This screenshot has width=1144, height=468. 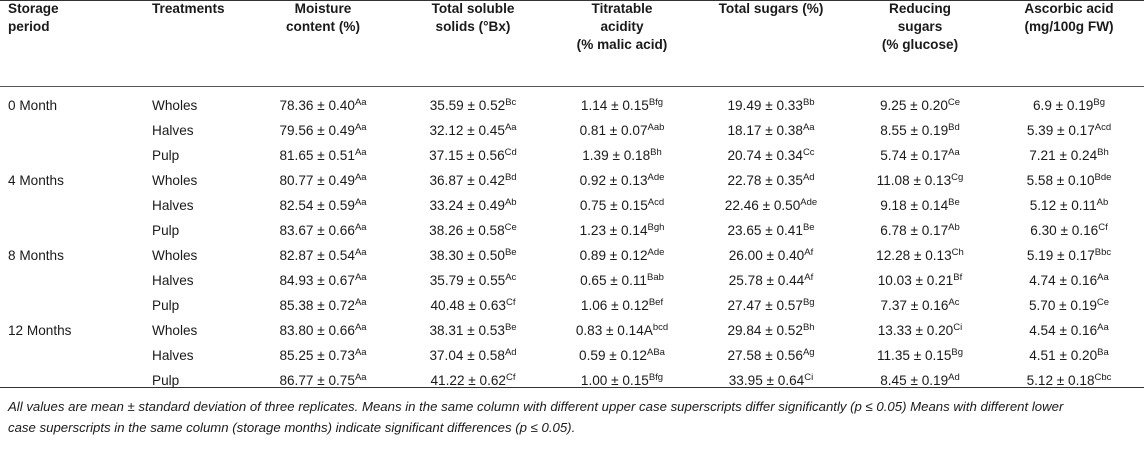 I want to click on treatment-cell: Wholes, so click(x=175, y=255).